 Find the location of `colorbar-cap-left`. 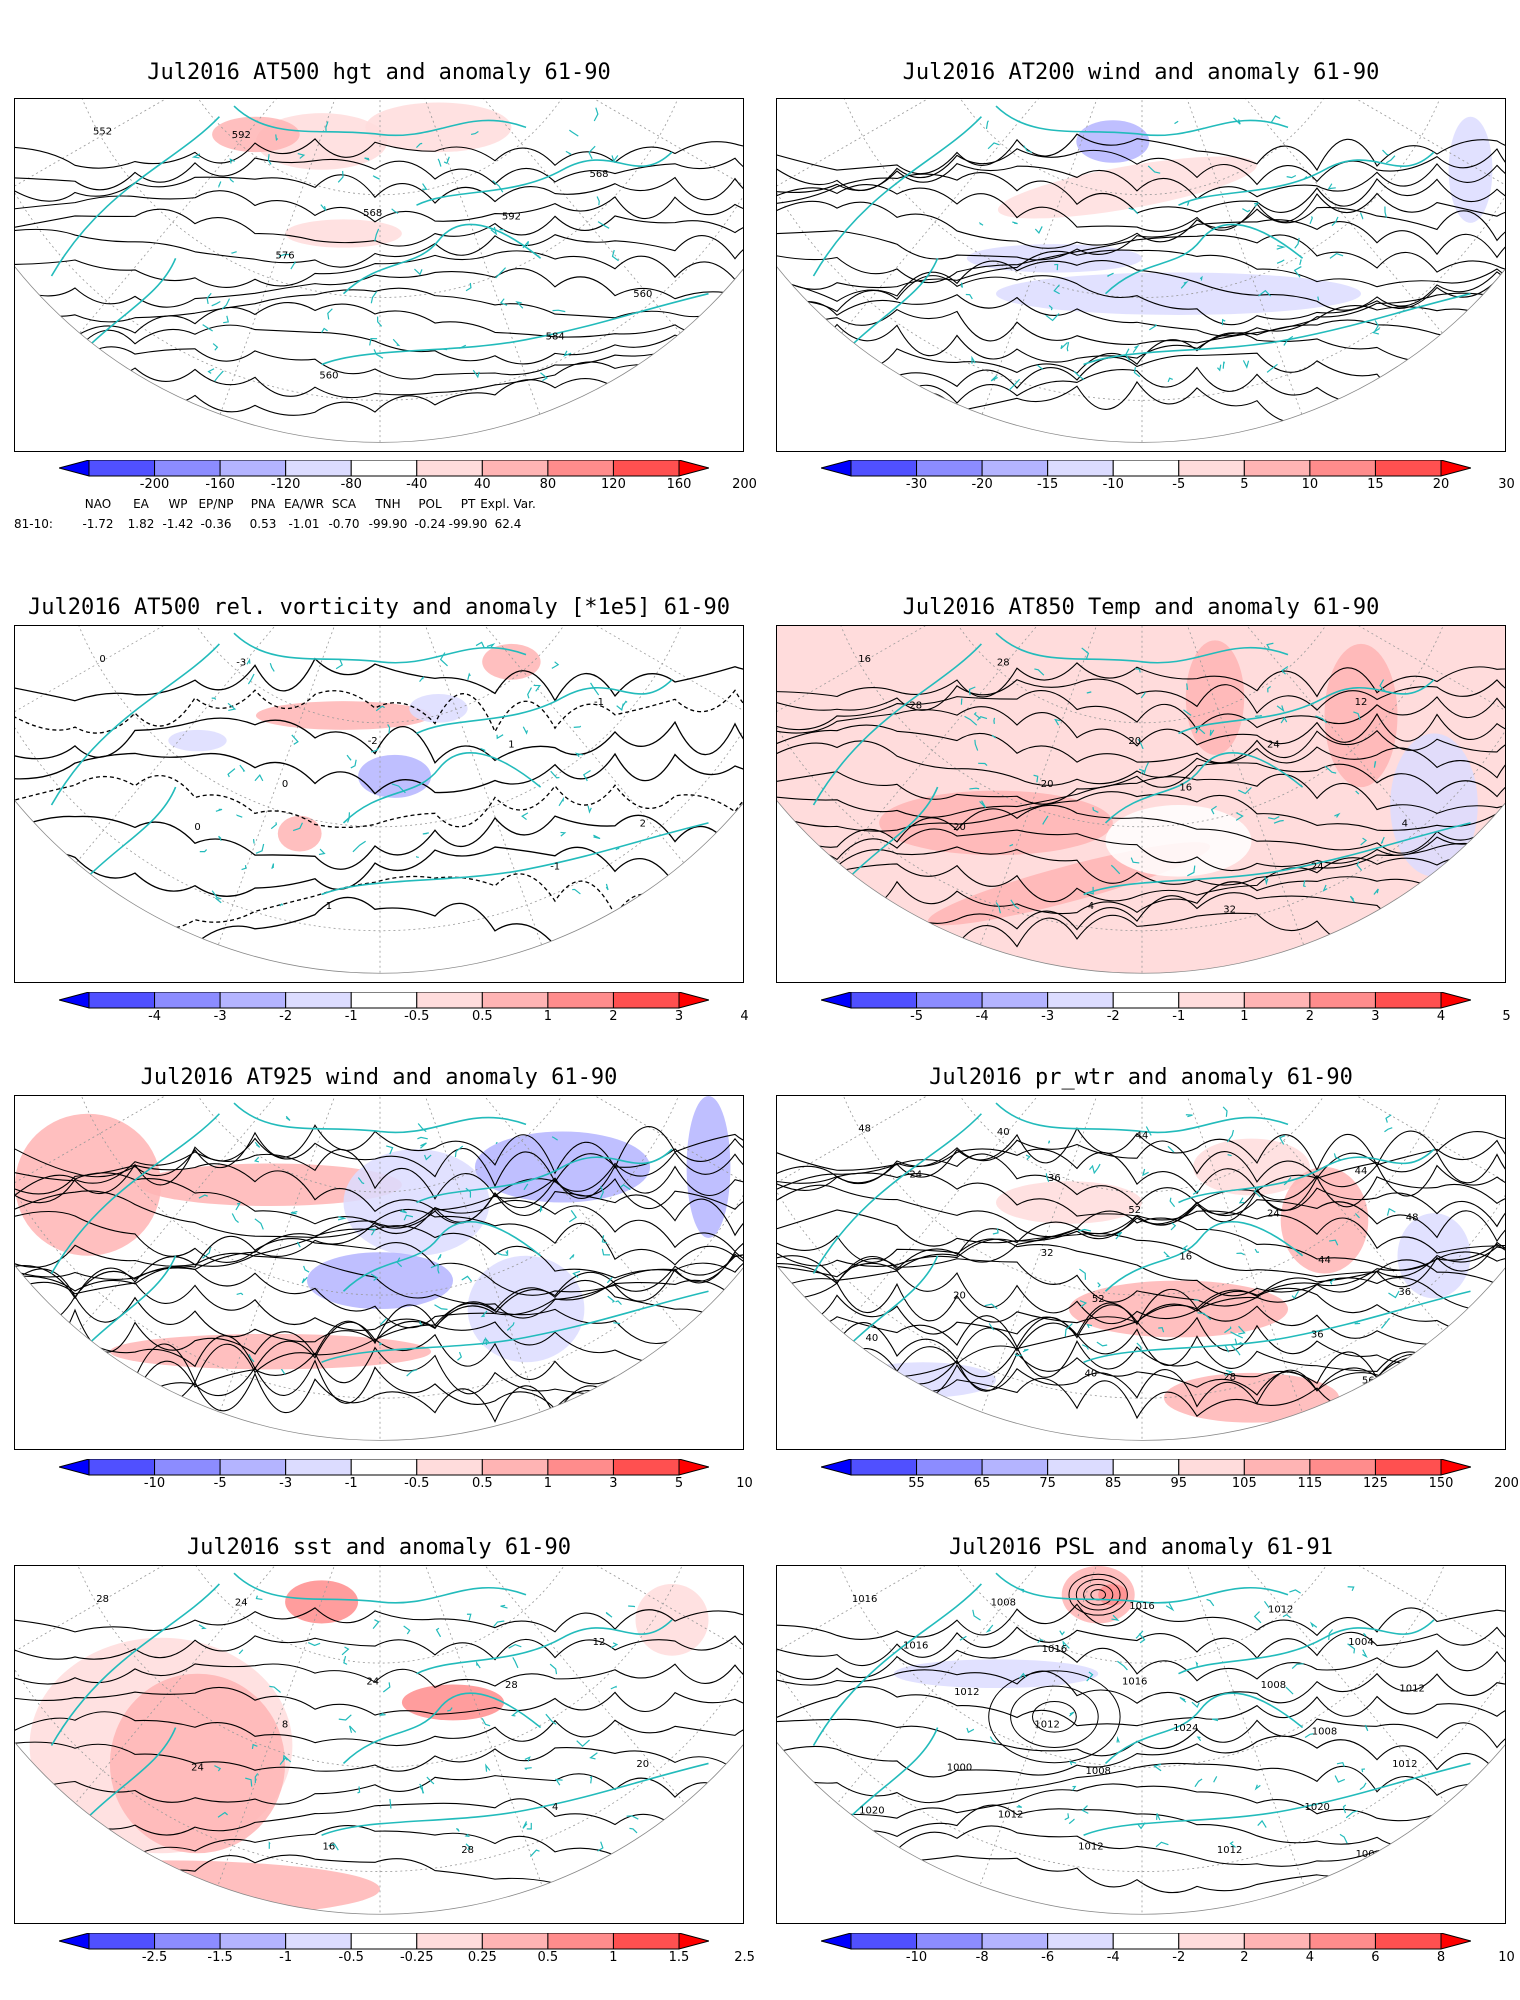

colorbar-cap-left is located at coordinates (835, 1467).